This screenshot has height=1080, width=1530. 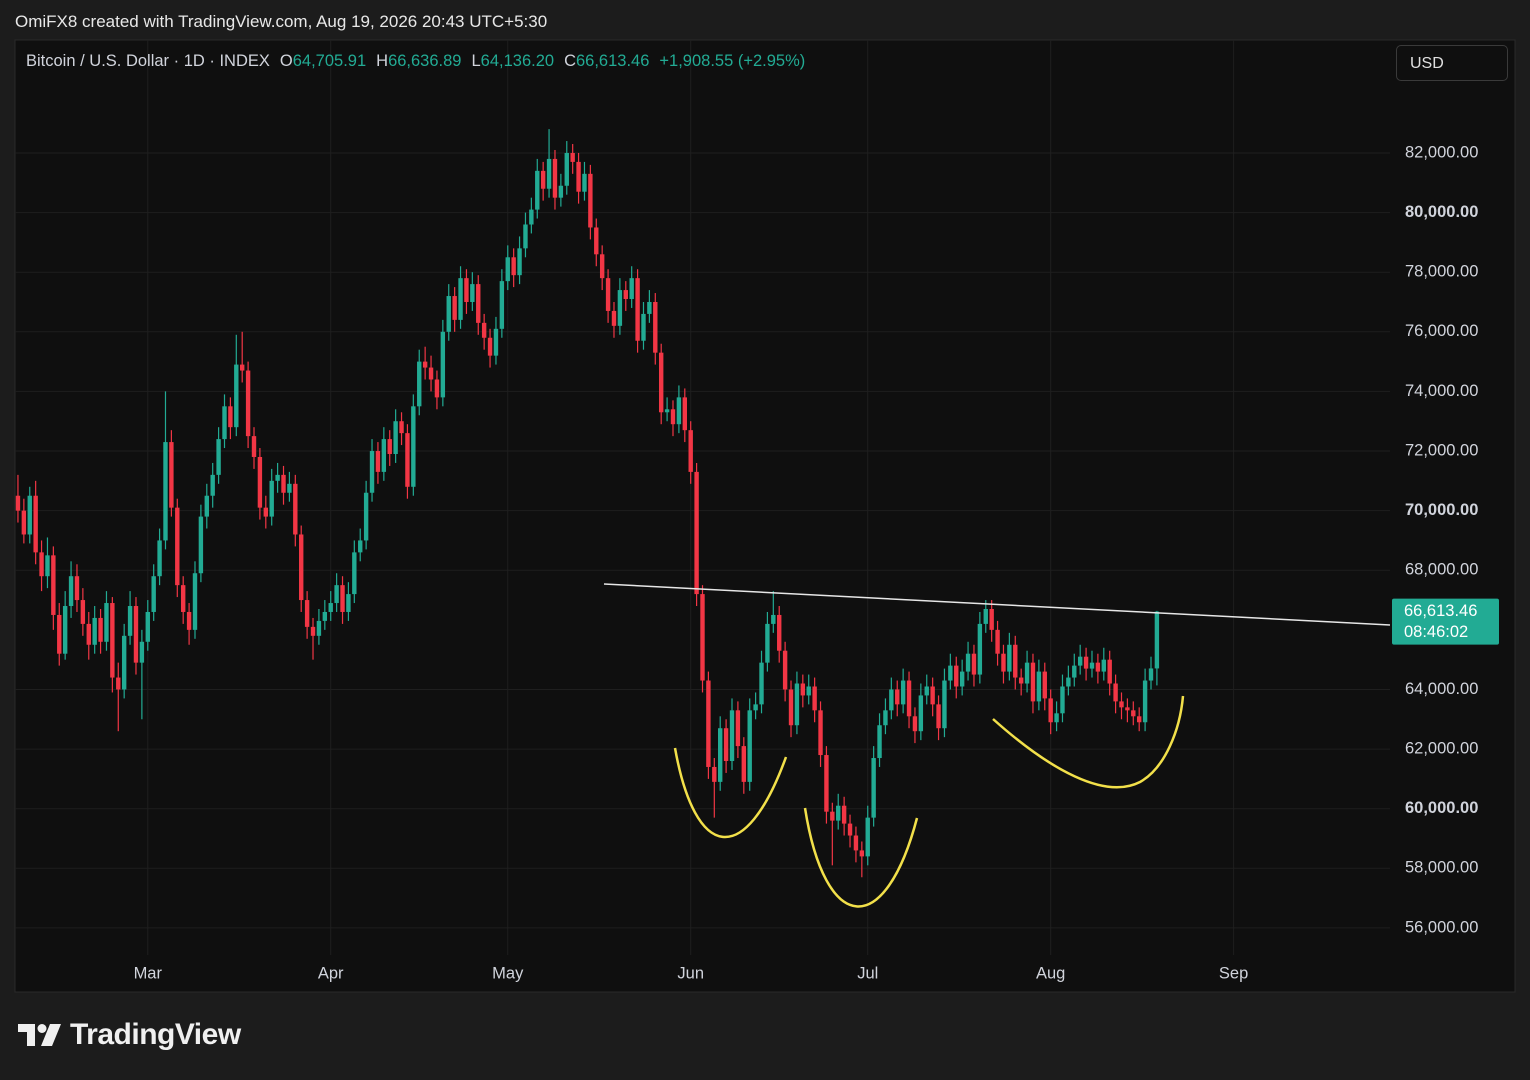 What do you see at coordinates (1441, 331) in the screenshot?
I see `y-tick-label: 76,000.00` at bounding box center [1441, 331].